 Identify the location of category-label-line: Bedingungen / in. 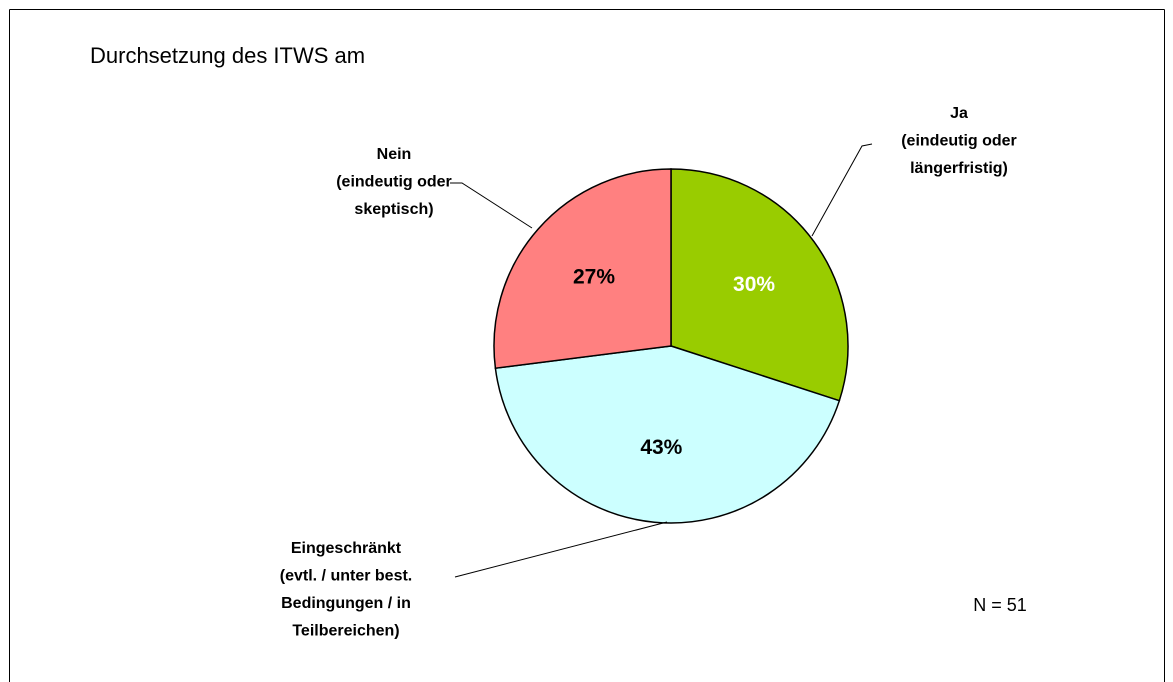
(346, 603).